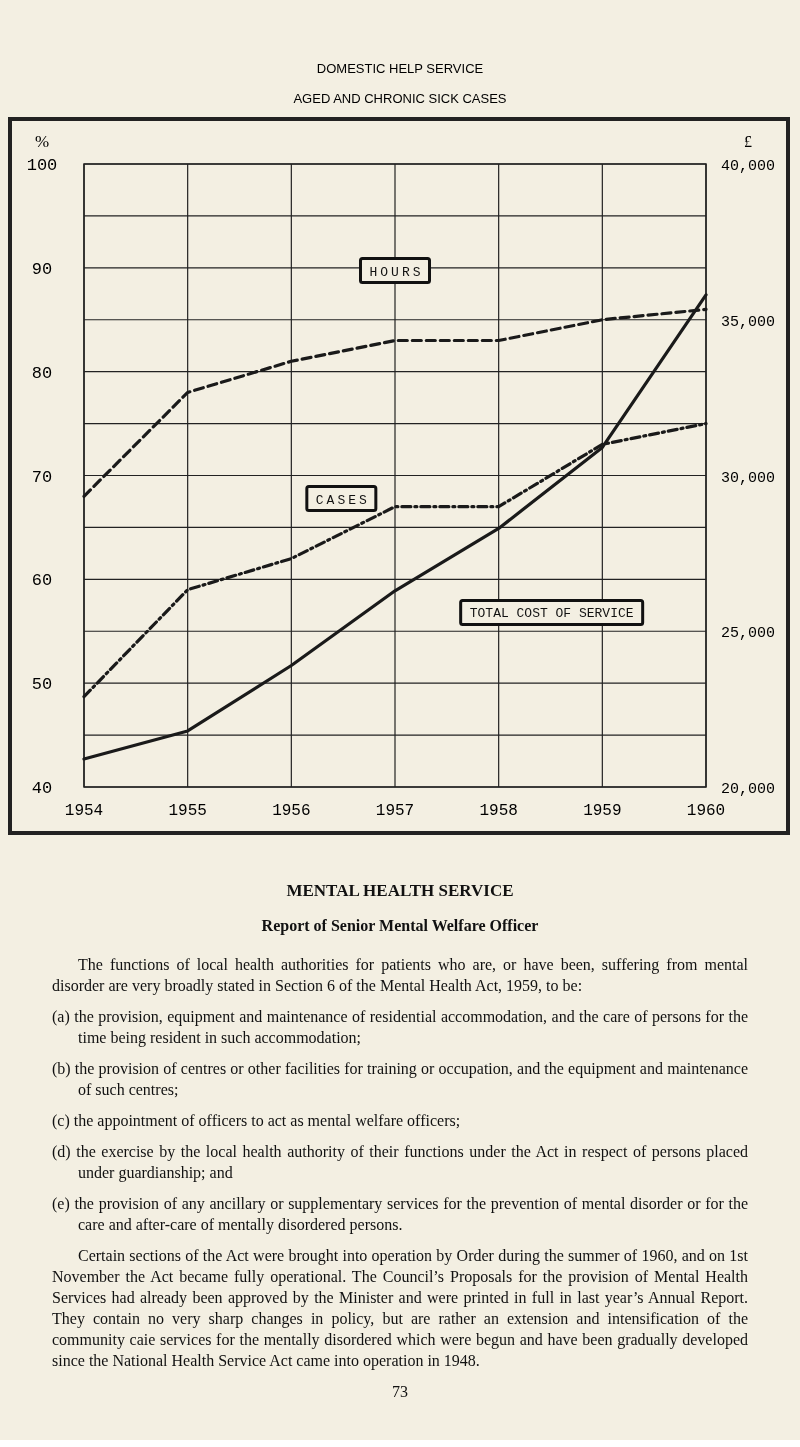 Image resolution: width=800 pixels, height=1447 pixels. I want to click on text: Report of Senior Mental Welfare Officer, so click(400, 926).